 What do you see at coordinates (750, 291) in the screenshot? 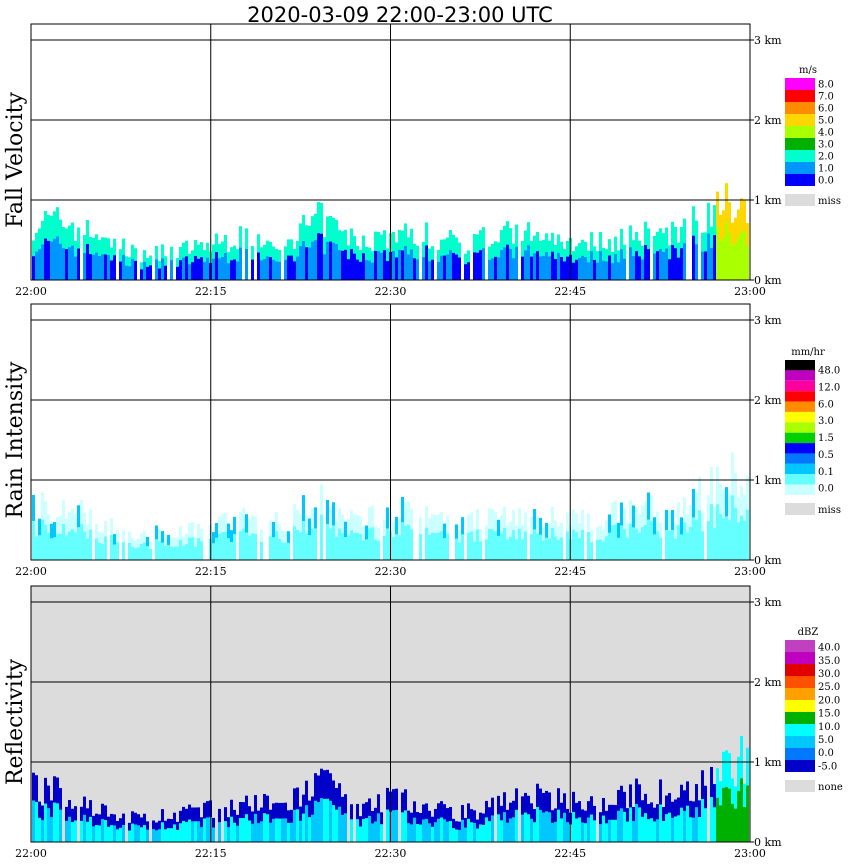
I see `x-tick-label: 23:00` at bounding box center [750, 291].